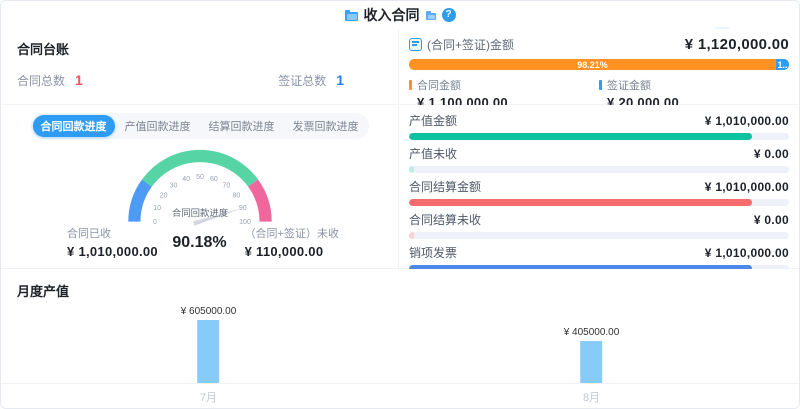 This screenshot has height=409, width=800. I want to click on ratio-segment: 1.., so click(782, 64).